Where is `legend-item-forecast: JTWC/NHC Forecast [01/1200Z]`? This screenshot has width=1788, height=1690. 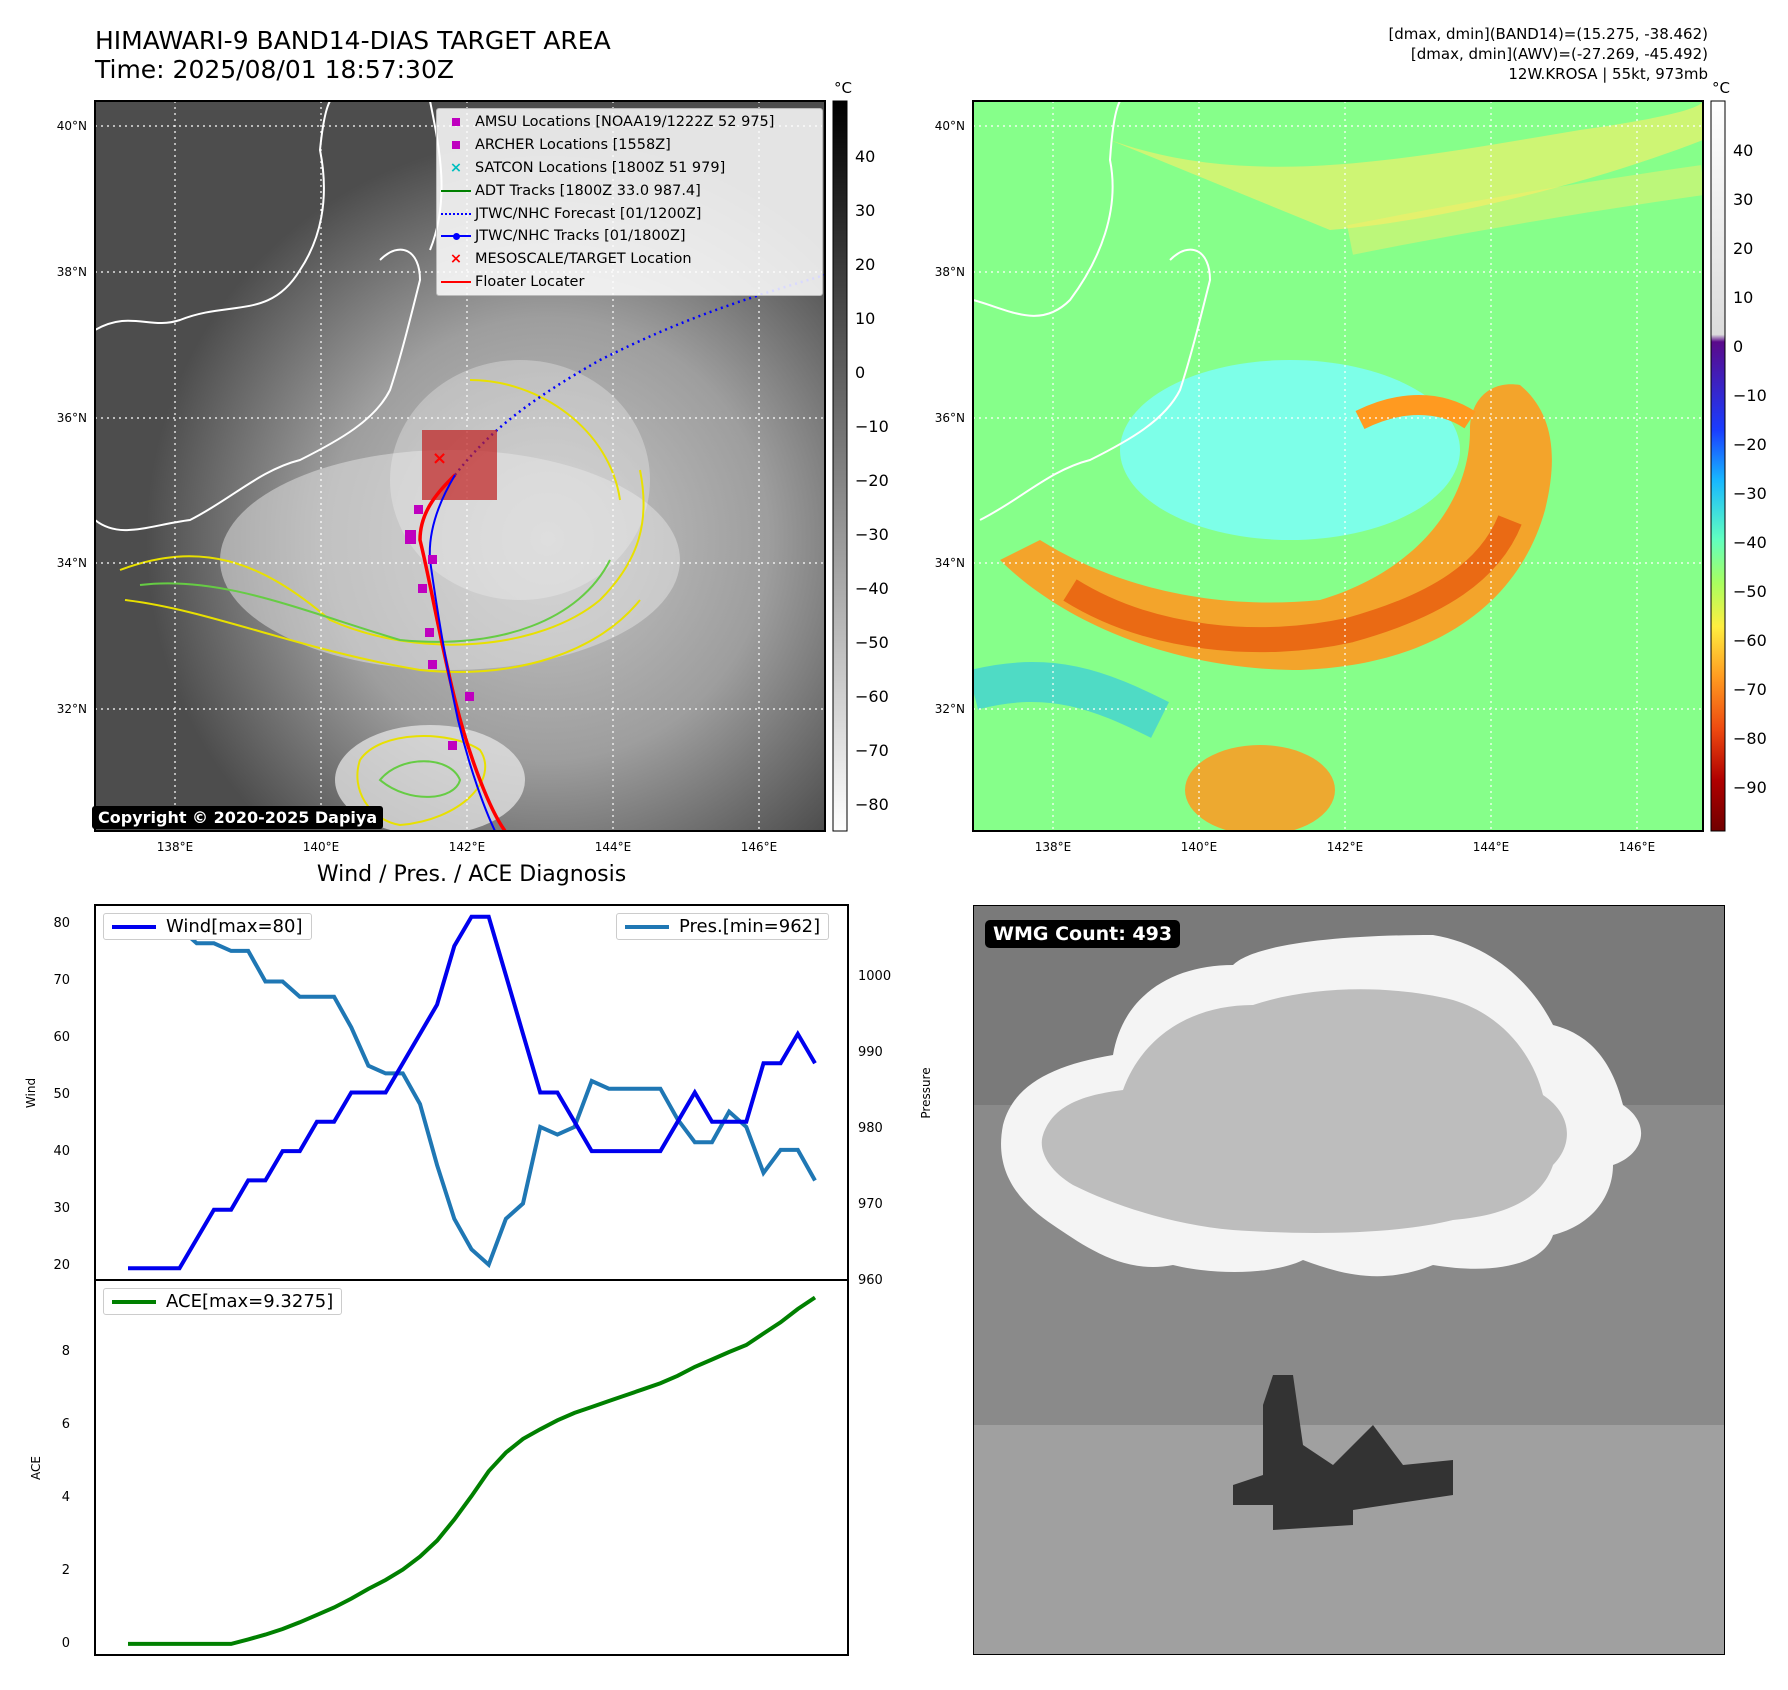
legend-item-forecast: JTWC/NHC Forecast [01/1200Z] is located at coordinates (629, 213).